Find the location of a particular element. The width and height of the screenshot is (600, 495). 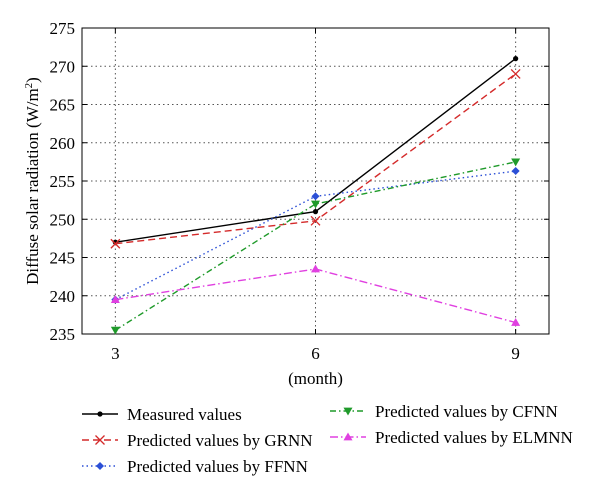

y-tick-label: 255 is located at coordinates (63, 181).